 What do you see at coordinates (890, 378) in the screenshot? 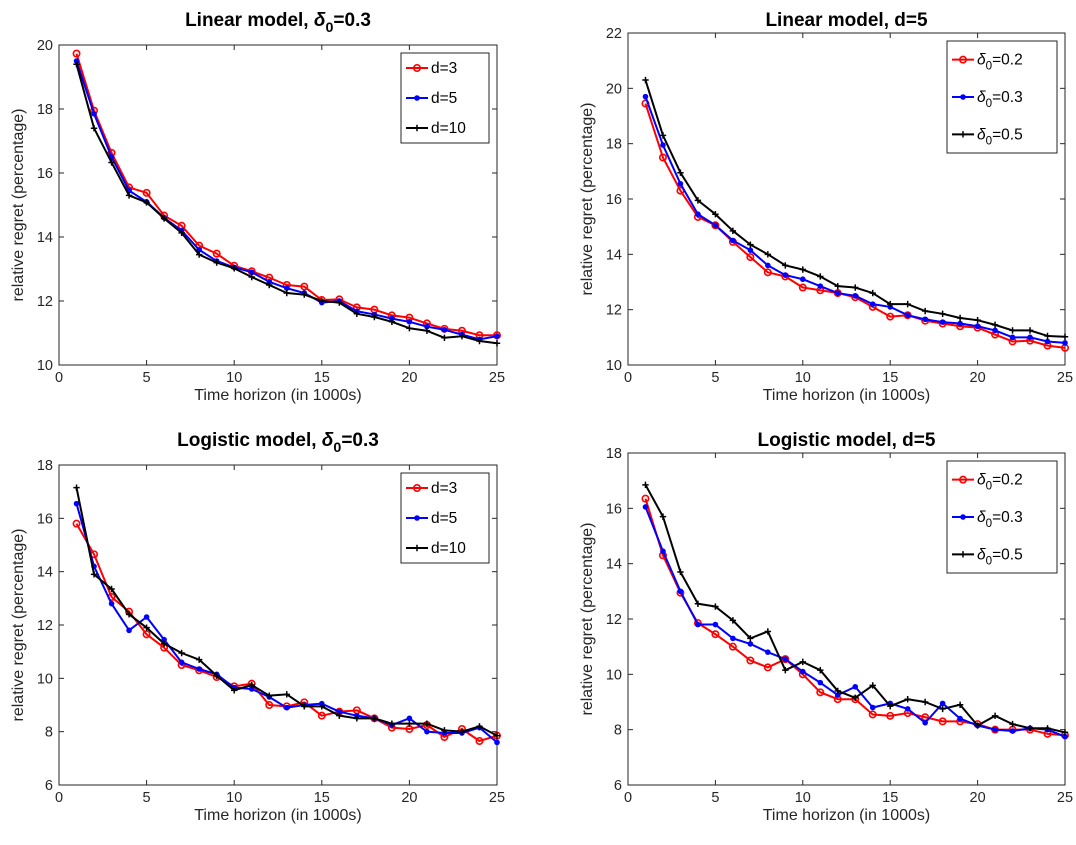
I see `x-tick-label: 15` at bounding box center [890, 378].